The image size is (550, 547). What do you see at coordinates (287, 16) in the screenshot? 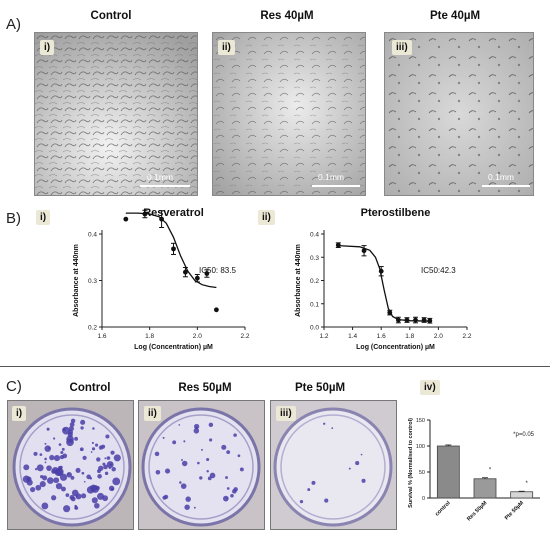
I see `panel-a-title-res: Res 40µM` at bounding box center [287, 16].